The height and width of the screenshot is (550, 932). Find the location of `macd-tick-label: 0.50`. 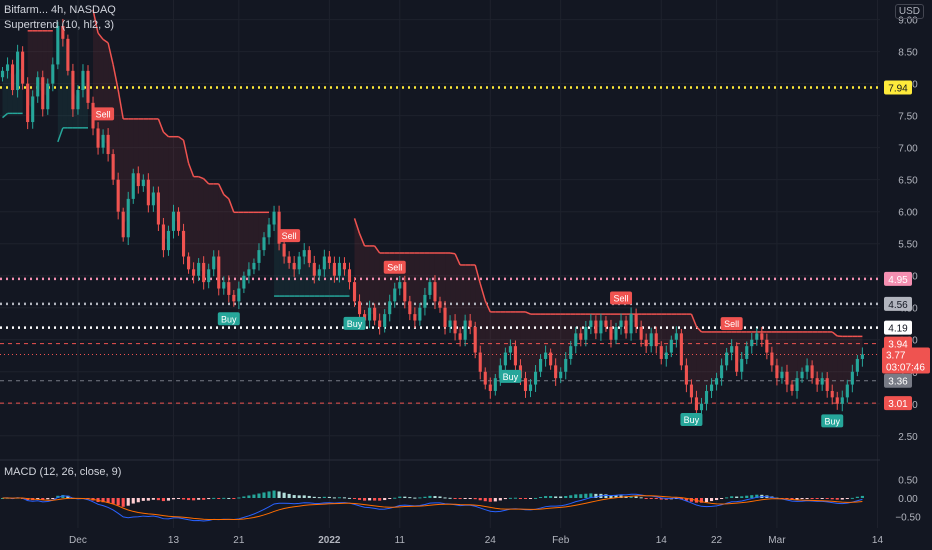

macd-tick-label: 0.50 is located at coordinates (908, 480).